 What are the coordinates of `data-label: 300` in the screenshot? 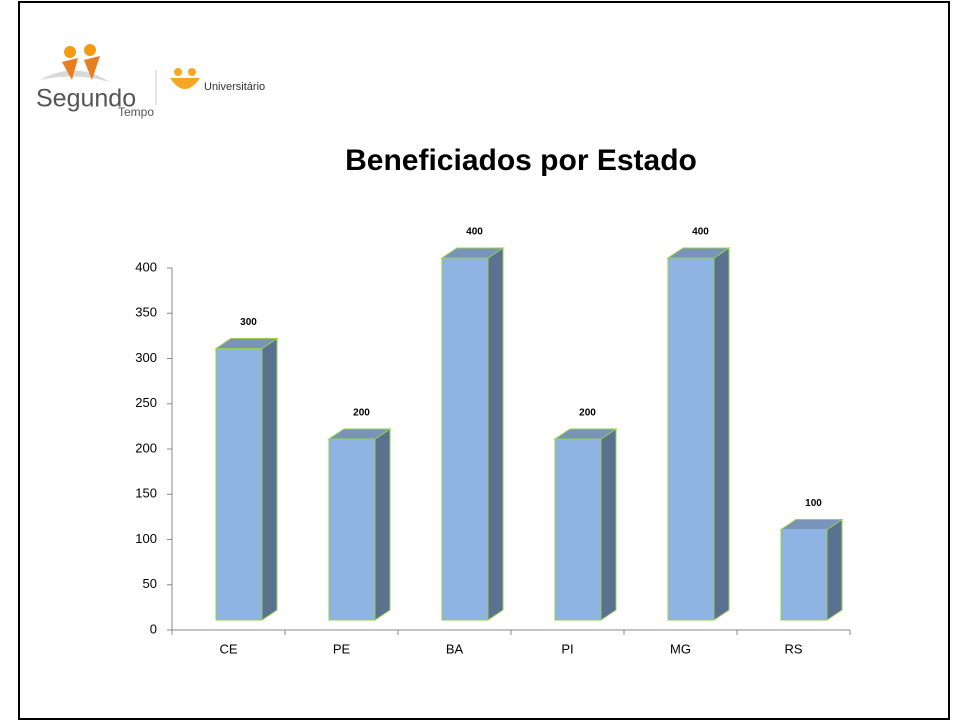 It's located at (248, 322).